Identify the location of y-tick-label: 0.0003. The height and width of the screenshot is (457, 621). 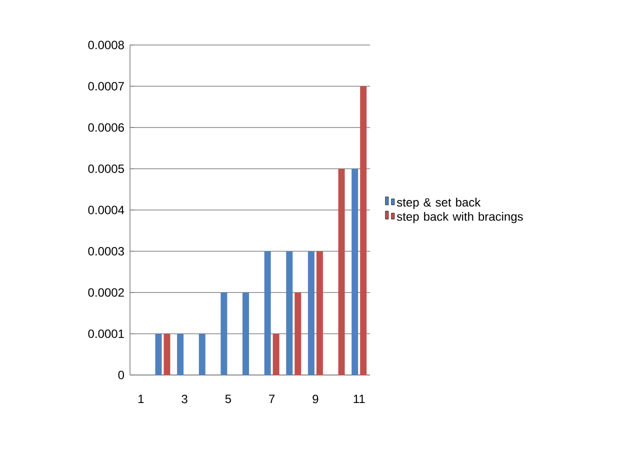
(106, 251).